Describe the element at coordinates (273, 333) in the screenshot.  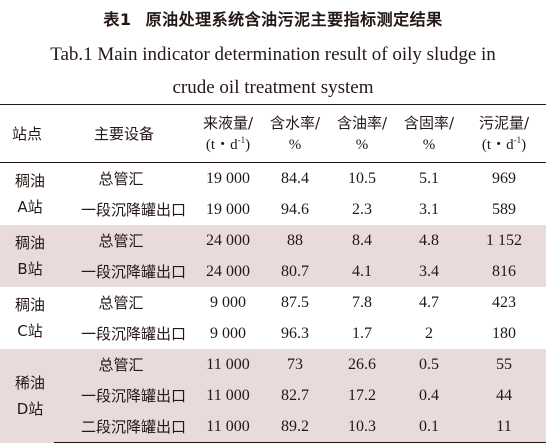
I see `table-row: 一段沉降罐出口 9 000 96.3 1.7 2 180` at that location.